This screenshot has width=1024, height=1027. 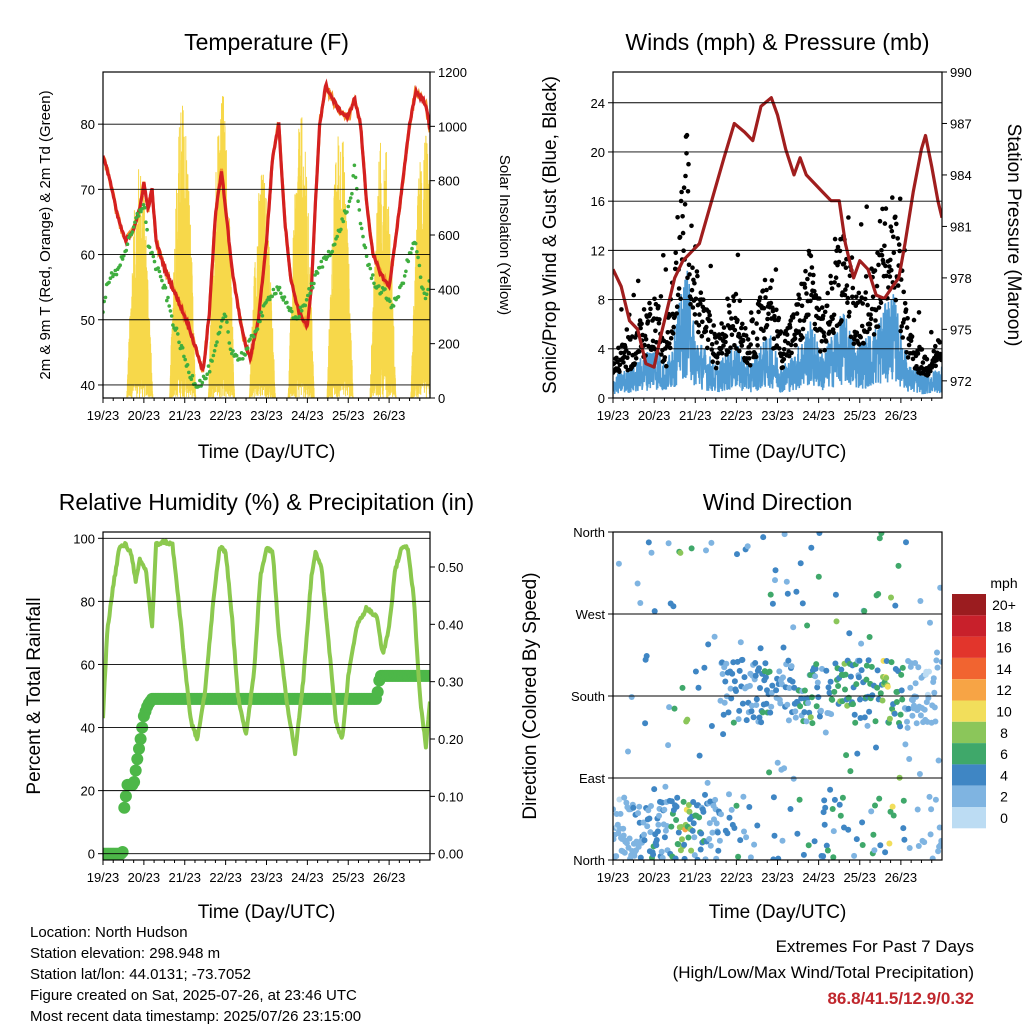 What do you see at coordinates (266, 238) in the screenshot?
I see `plot-area` at bounding box center [266, 238].